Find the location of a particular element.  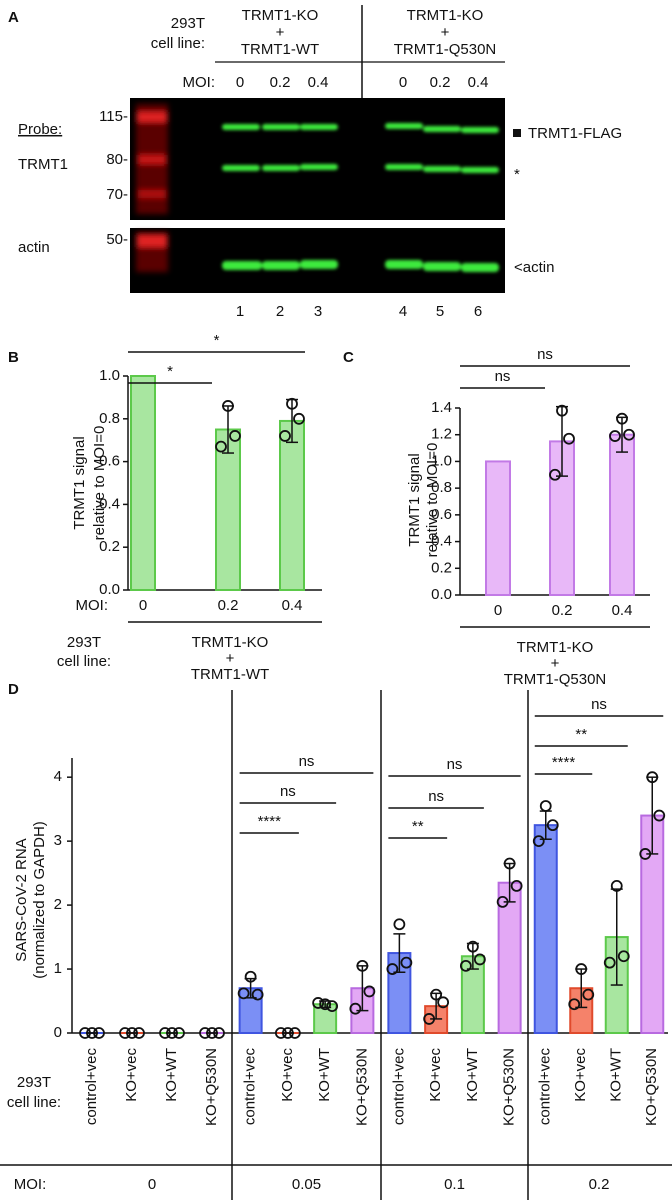

band-label: <actin is located at coordinates (534, 267).